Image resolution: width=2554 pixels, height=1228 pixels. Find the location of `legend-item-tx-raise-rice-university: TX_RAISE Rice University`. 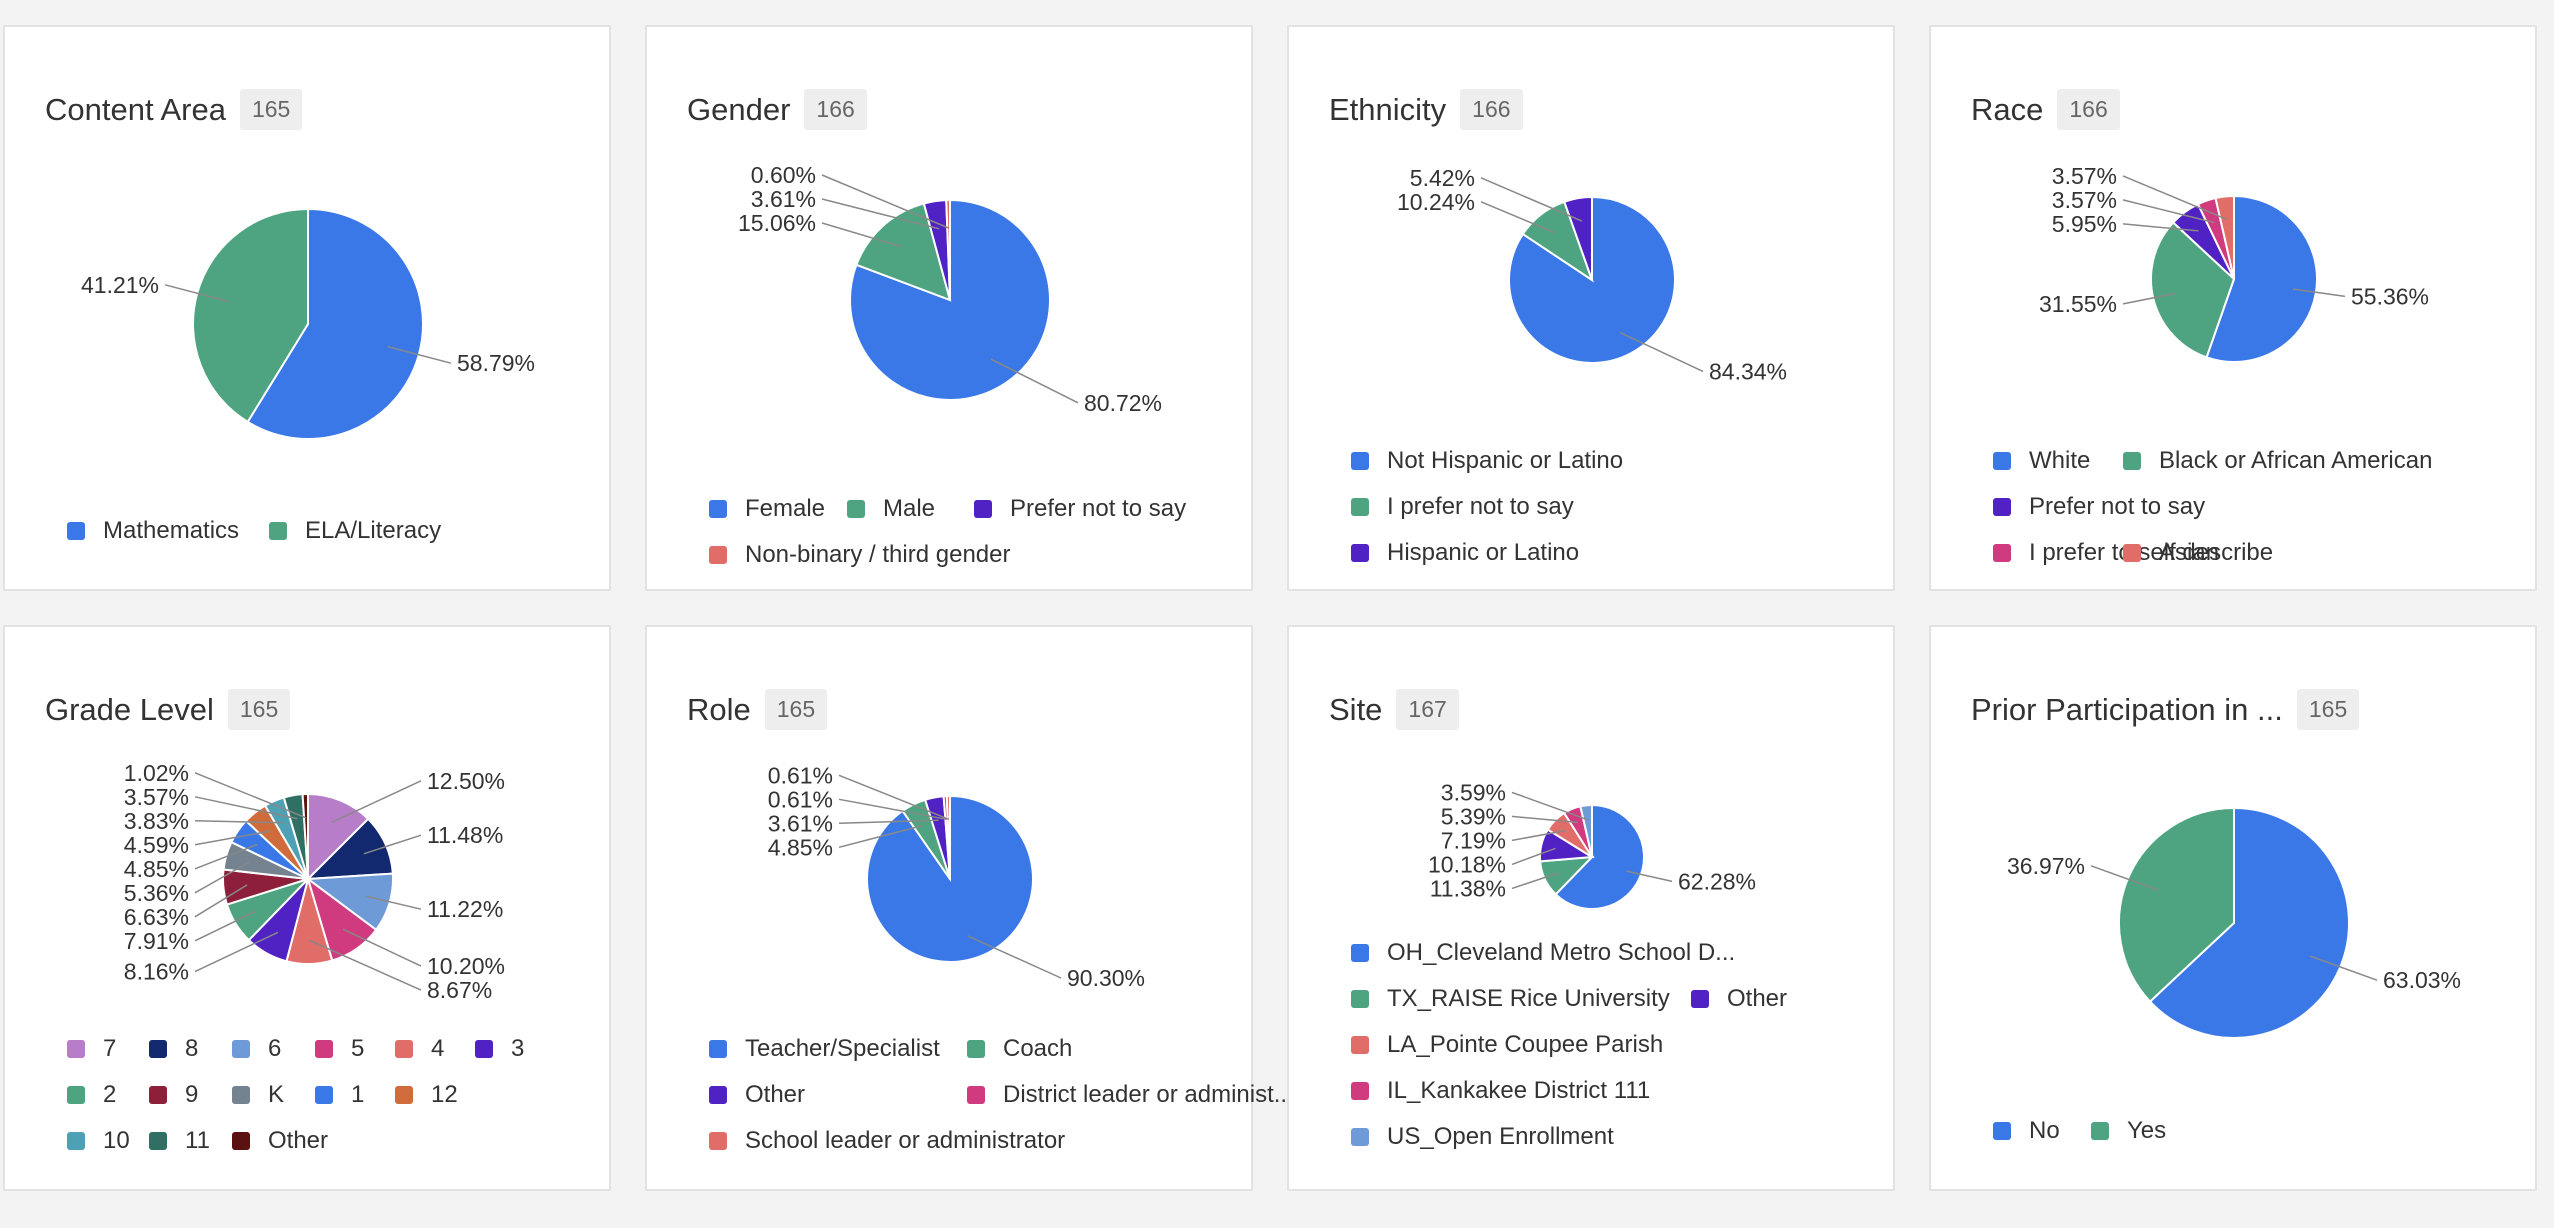

legend-item-tx-raise-rice-university: TX_RAISE Rice University is located at coordinates (1510, 999).